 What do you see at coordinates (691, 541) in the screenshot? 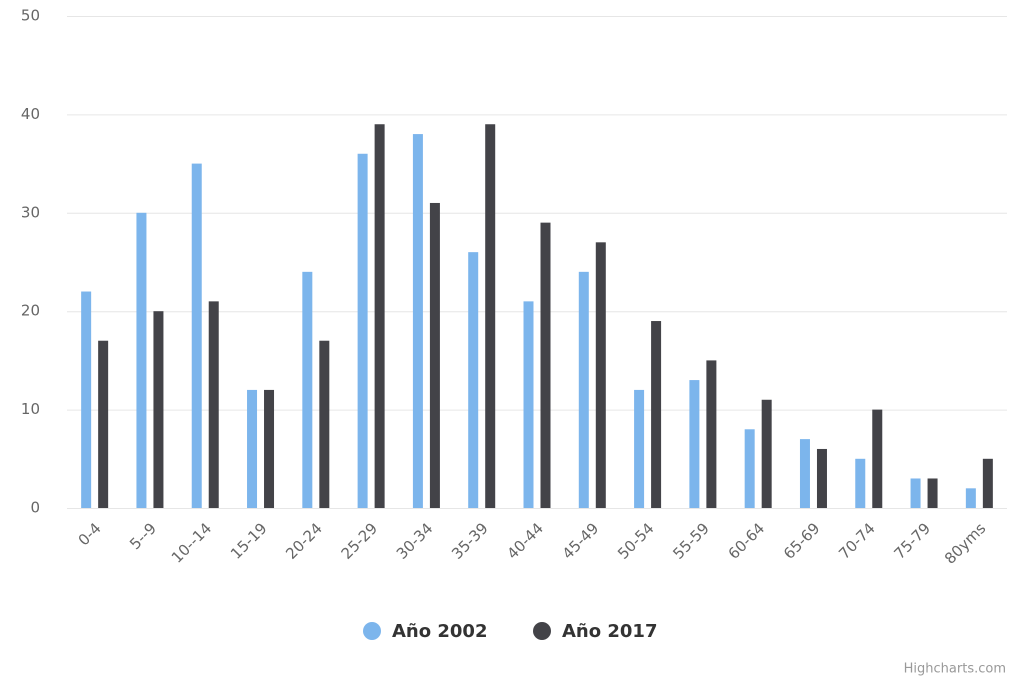
I see `x-tick-label: 55-59` at bounding box center [691, 541].